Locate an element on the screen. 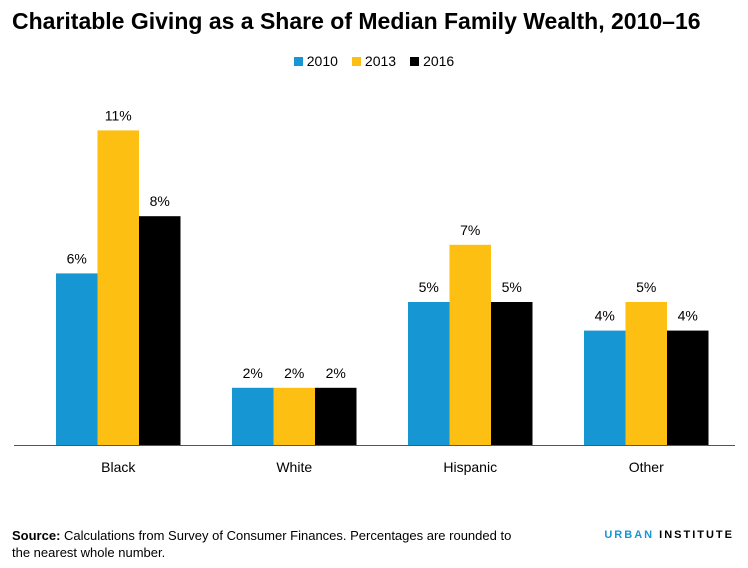 The image size is (748, 568). data-label-other-2013: 5% is located at coordinates (646, 287).